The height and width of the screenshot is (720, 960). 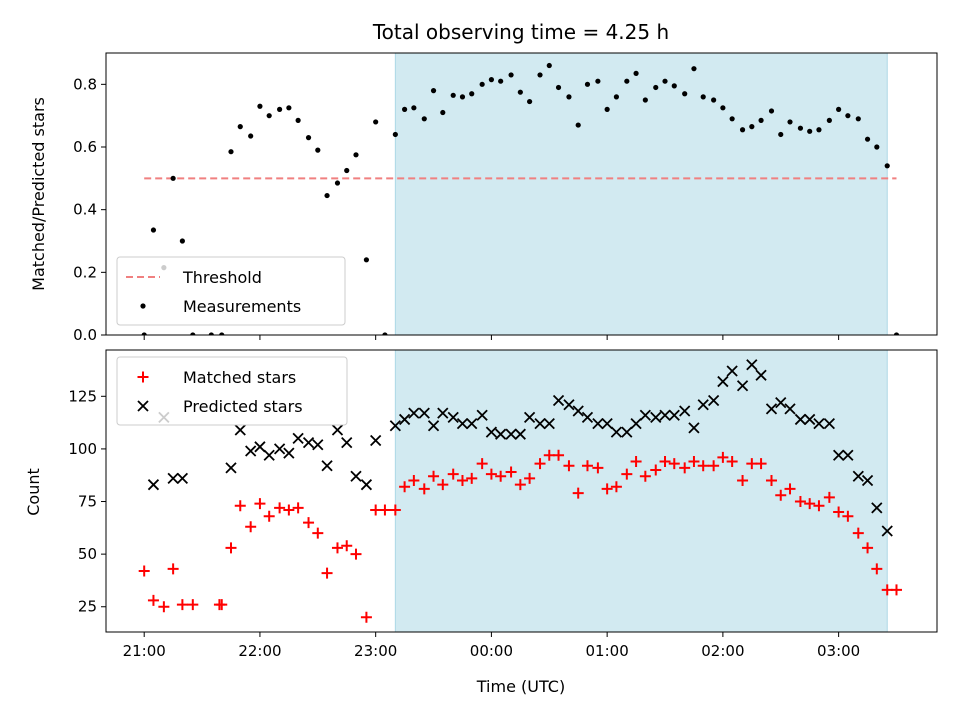 What do you see at coordinates (85, 335) in the screenshot?
I see `y-tick-label: 0.0` at bounding box center [85, 335].